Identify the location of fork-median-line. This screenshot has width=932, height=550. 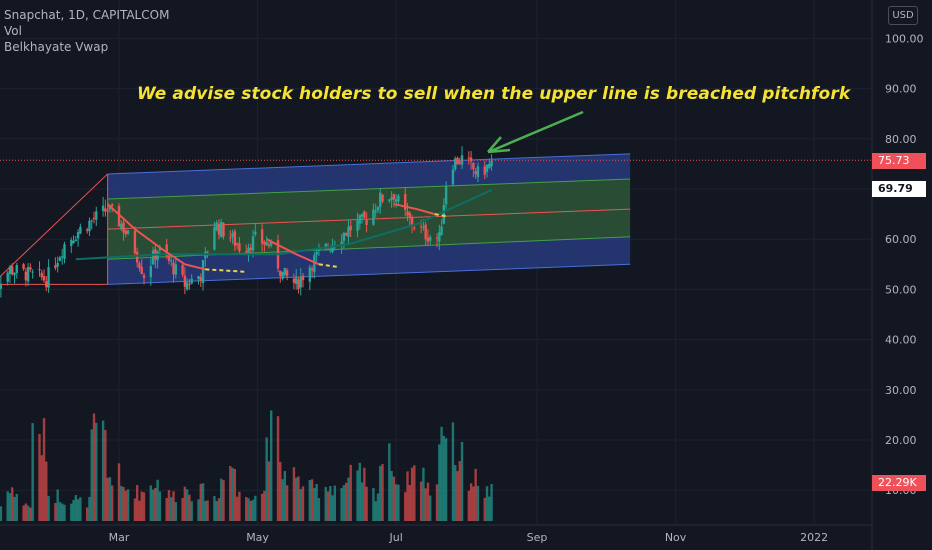
(369, 219).